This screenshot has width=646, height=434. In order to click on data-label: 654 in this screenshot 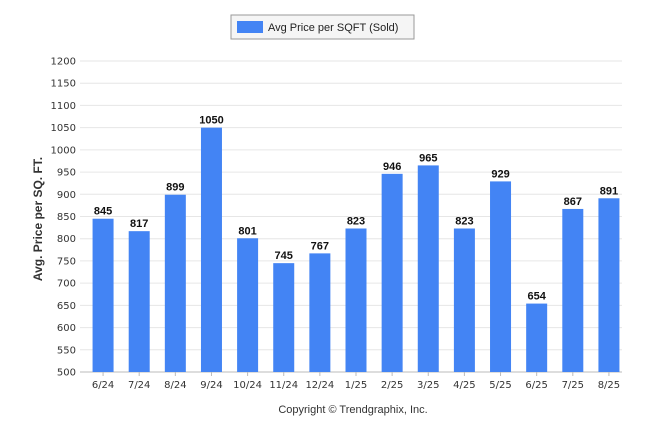, I will do `click(536, 297)`.